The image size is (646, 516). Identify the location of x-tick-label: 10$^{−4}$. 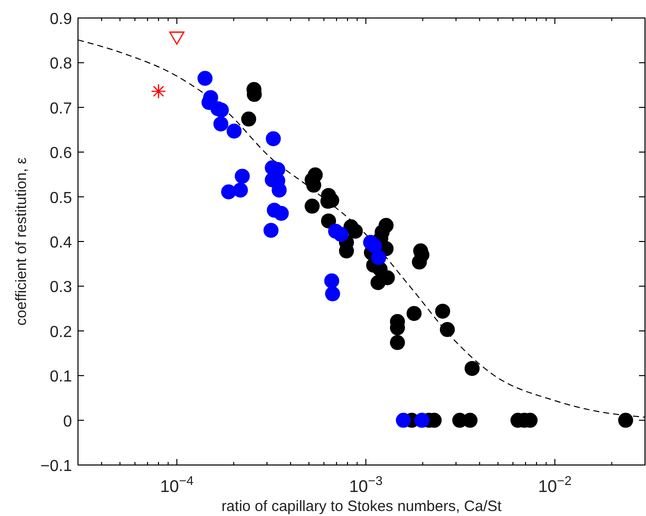
(177, 484).